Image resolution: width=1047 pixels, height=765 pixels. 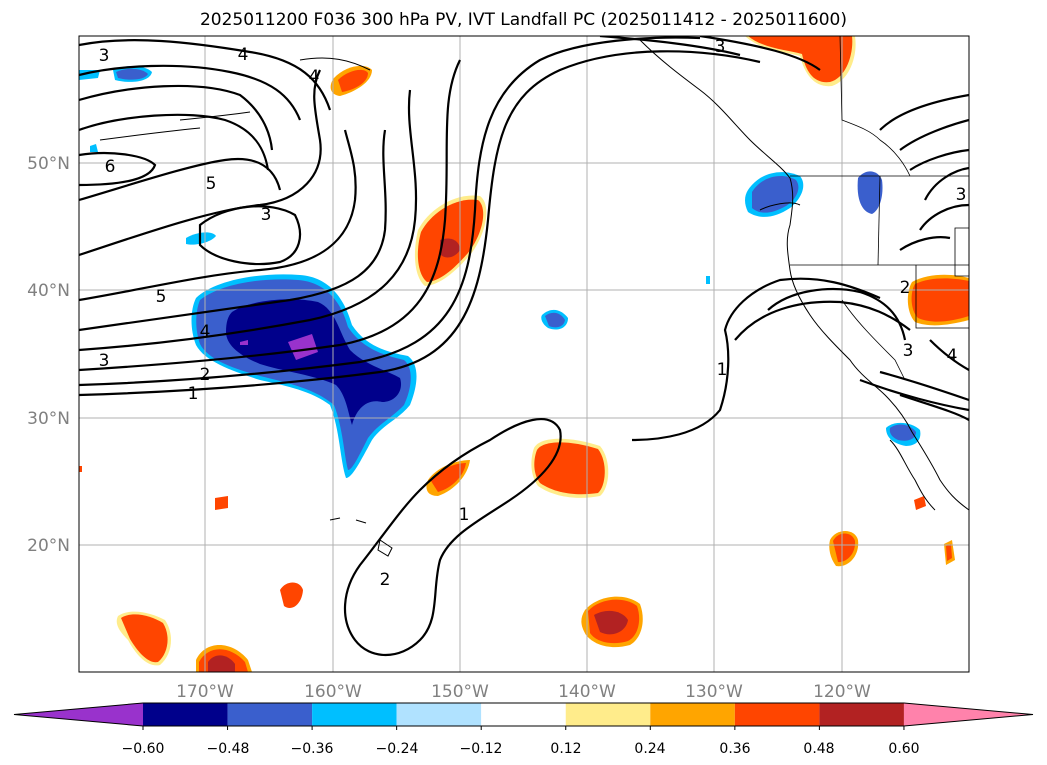 I want to click on lon-label: 150°W, so click(x=460, y=692).